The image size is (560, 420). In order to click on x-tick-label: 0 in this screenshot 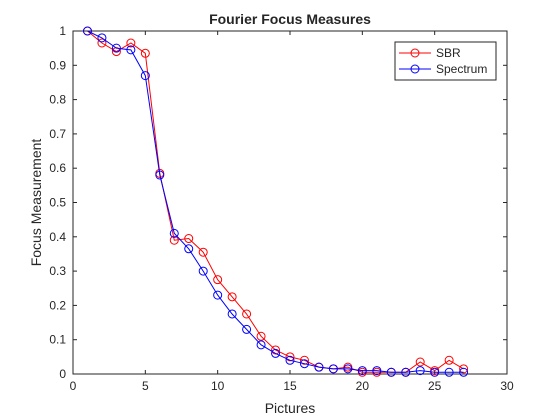, I will do `click(73, 386)`.